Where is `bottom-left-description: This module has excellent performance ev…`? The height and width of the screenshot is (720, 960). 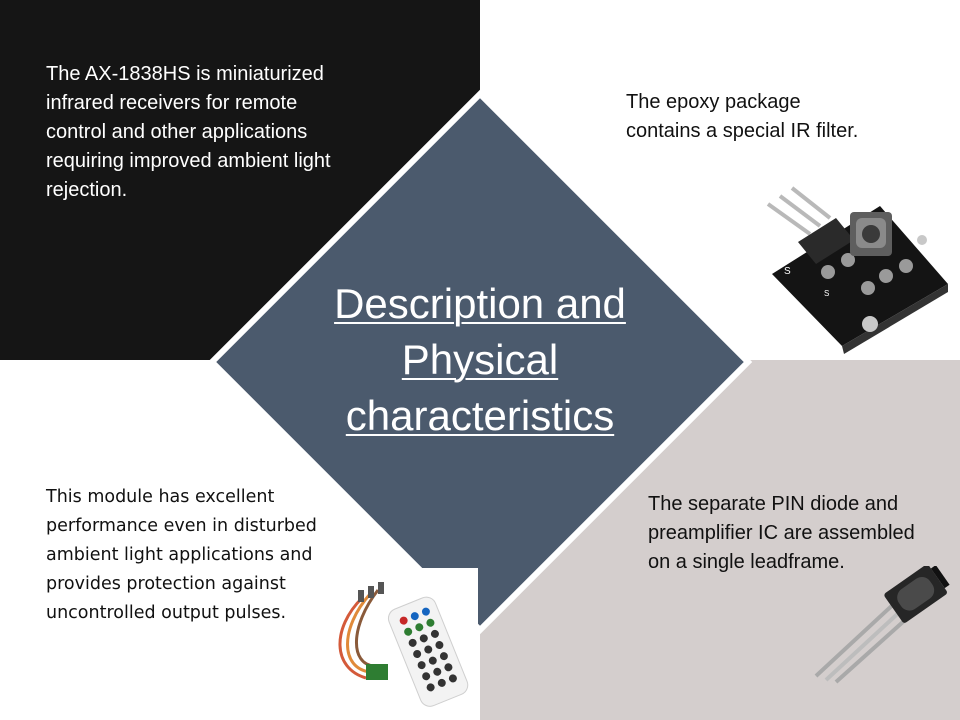 bottom-left-description: This module has excellent performance ev… is located at coordinates (181, 555).